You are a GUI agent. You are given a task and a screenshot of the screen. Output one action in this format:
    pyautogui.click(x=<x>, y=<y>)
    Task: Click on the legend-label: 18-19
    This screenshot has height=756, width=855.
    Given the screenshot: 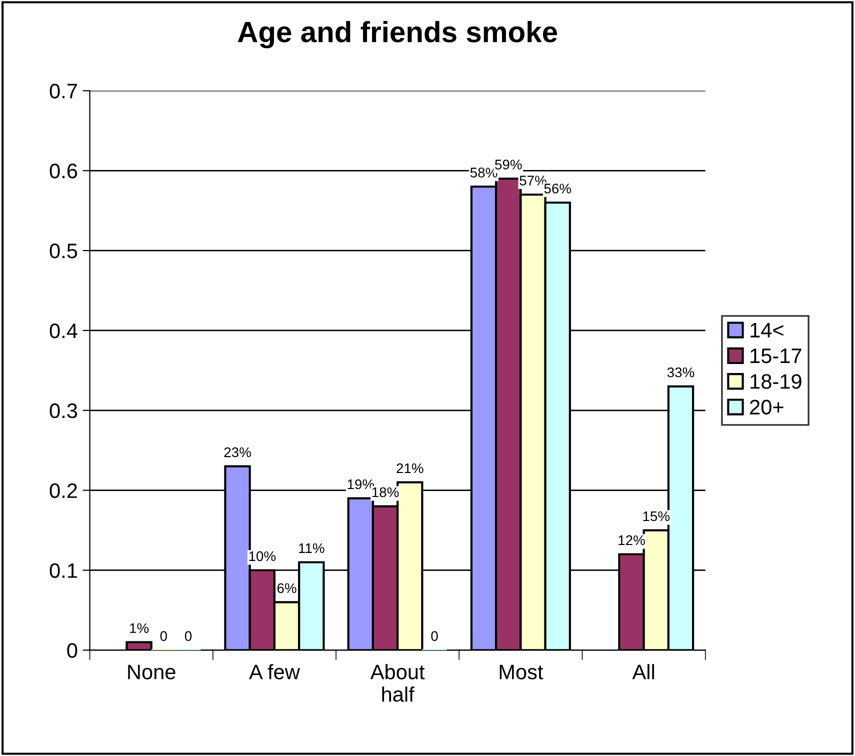 What is the action you would take?
    pyautogui.click(x=776, y=381)
    